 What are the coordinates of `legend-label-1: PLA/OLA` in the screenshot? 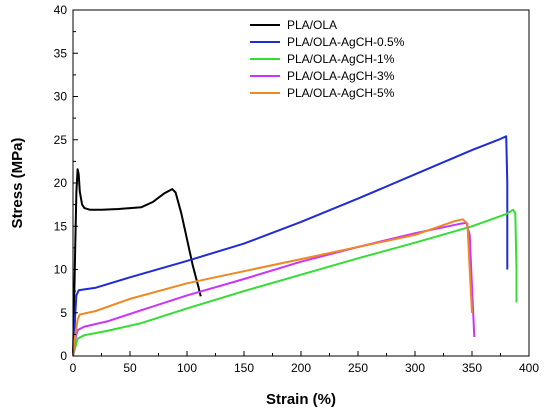 It's located at (312, 25).